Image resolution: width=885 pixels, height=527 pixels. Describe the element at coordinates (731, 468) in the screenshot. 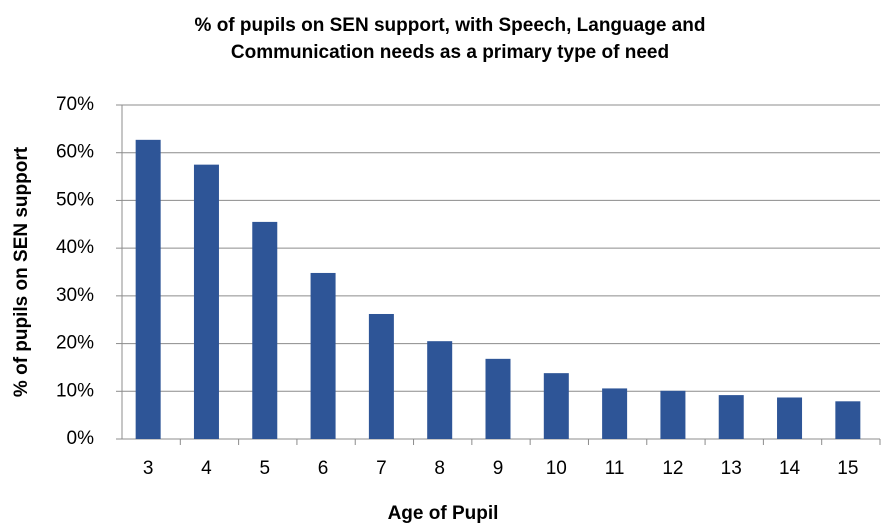

I see `x-tick-label: 13` at that location.